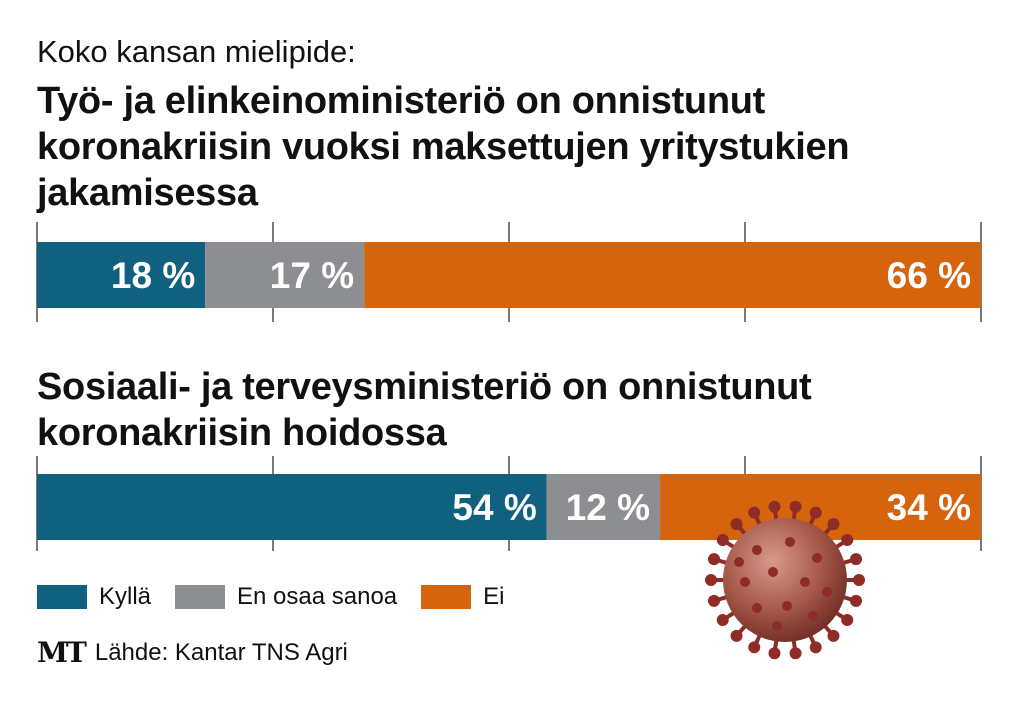 This screenshot has width=1019, height=702. Describe the element at coordinates (494, 596) in the screenshot. I see `legend-label-ei: Ei` at that location.